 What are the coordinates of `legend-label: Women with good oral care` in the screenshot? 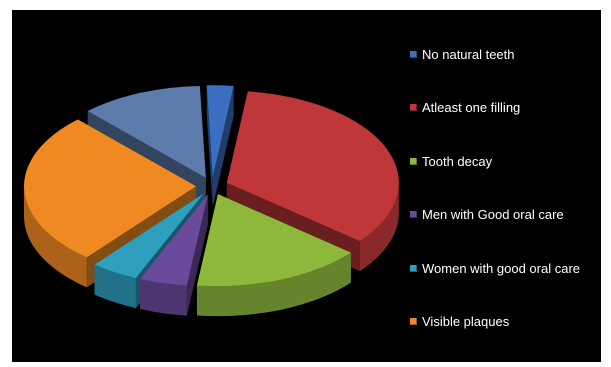 It's located at (501, 268).